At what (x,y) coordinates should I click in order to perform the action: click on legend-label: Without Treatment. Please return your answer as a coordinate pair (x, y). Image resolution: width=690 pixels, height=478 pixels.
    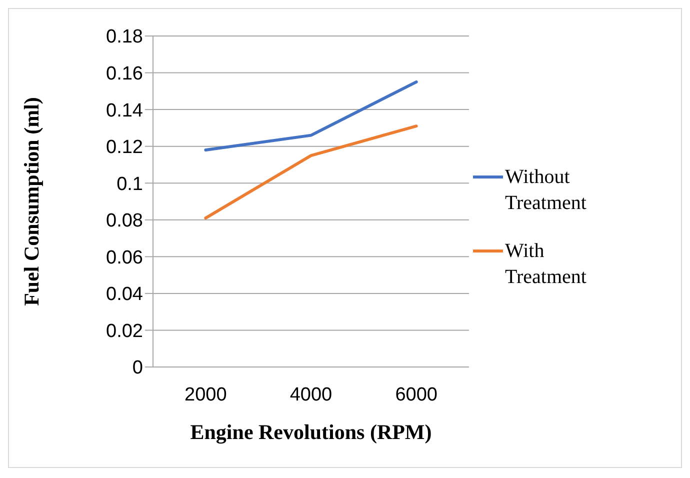
    Looking at the image, I should click on (546, 190).